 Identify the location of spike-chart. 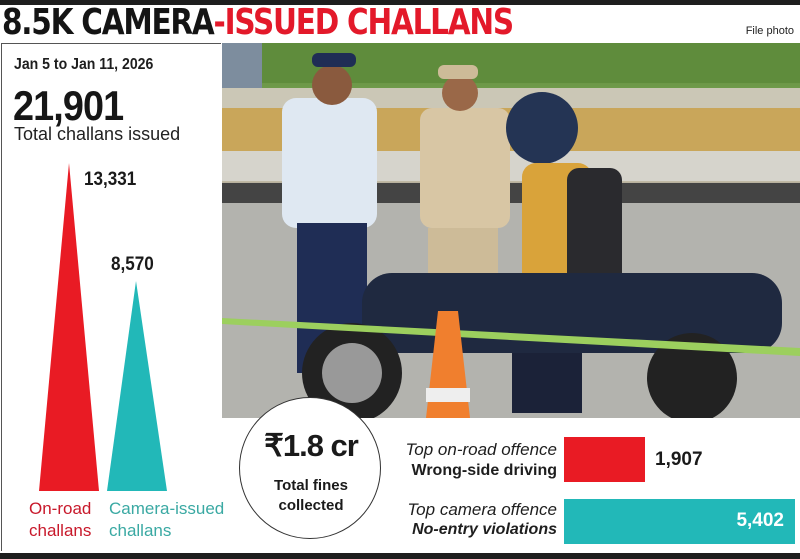
(103, 327).